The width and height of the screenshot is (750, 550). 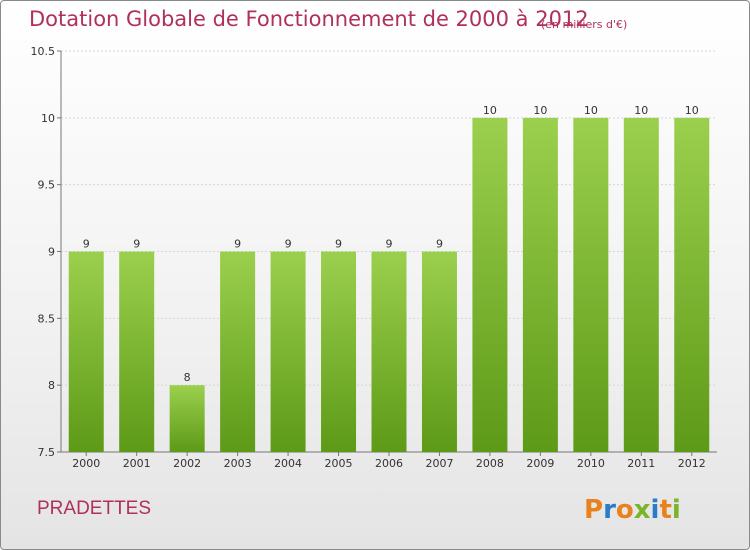 What do you see at coordinates (339, 463) in the screenshot?
I see `x-tick-label: 2005` at bounding box center [339, 463].